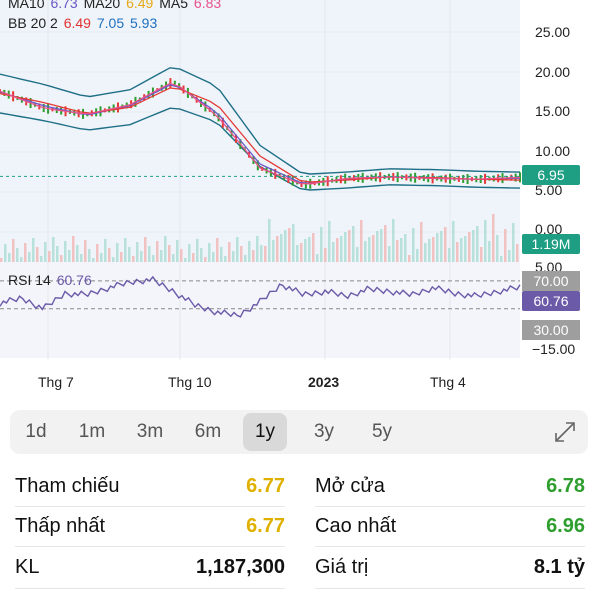 This screenshot has width=600, height=600. What do you see at coordinates (342, 567) in the screenshot?
I see `value-label: Giá trị` at bounding box center [342, 567].